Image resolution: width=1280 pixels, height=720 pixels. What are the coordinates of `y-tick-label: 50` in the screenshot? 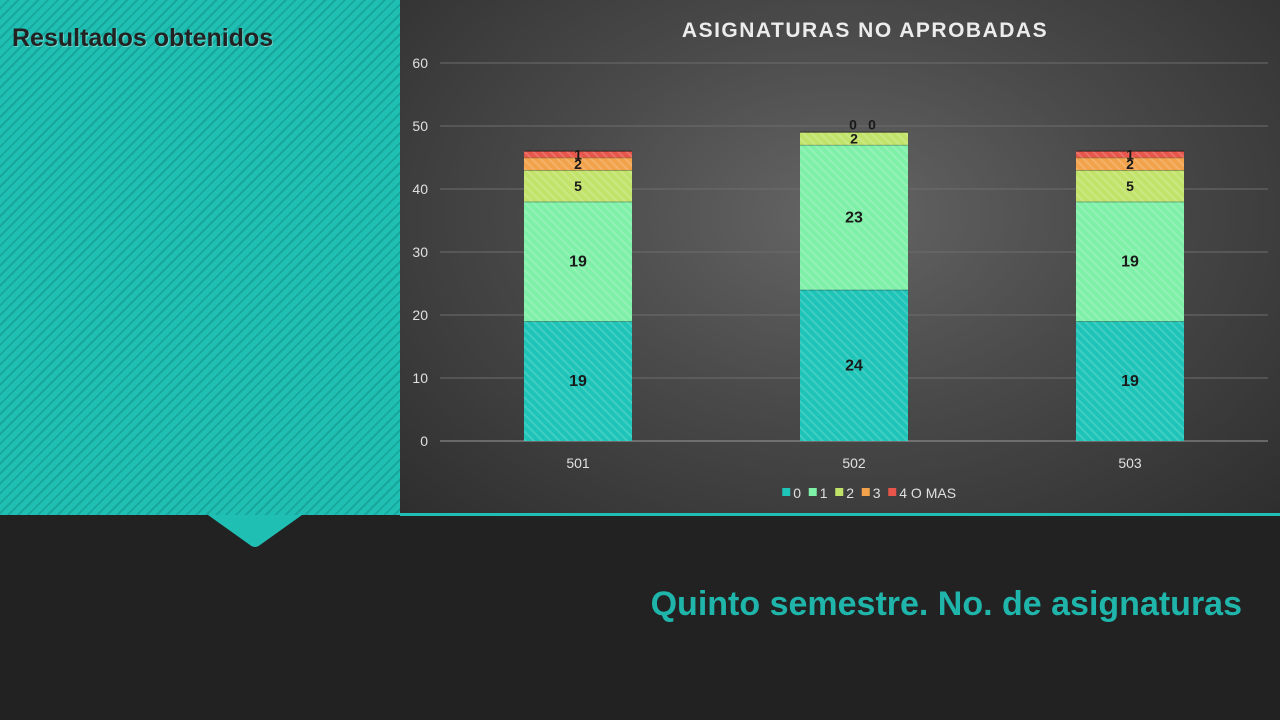 It's located at (420, 126).